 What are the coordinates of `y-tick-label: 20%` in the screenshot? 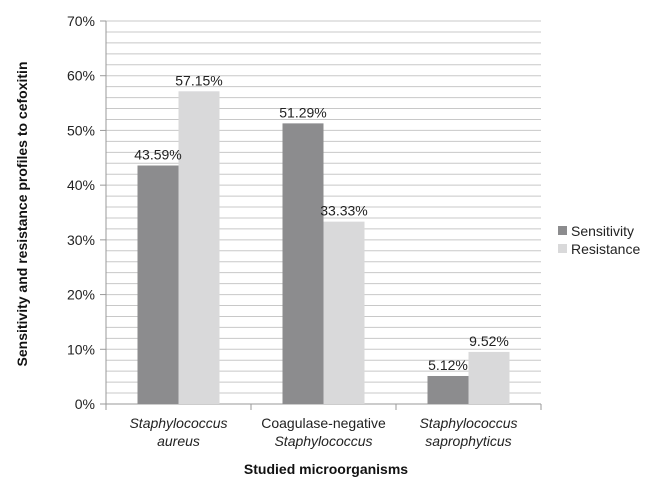 It's located at (81, 295).